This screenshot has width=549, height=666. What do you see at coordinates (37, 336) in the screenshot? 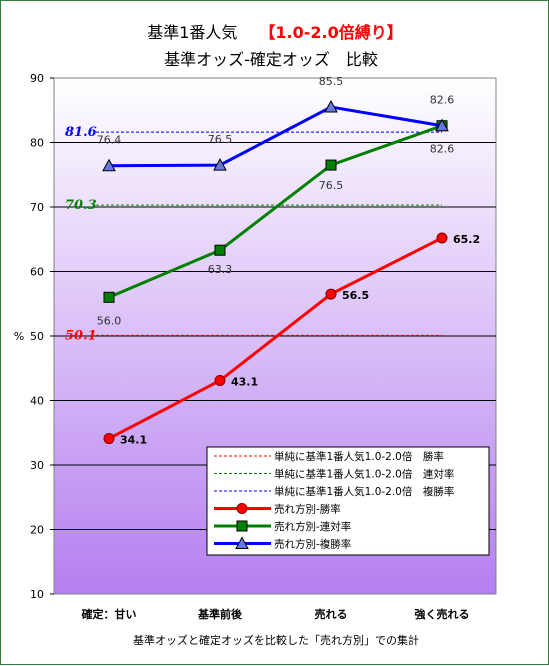
I see `y-tick-label: 50` at bounding box center [37, 336].